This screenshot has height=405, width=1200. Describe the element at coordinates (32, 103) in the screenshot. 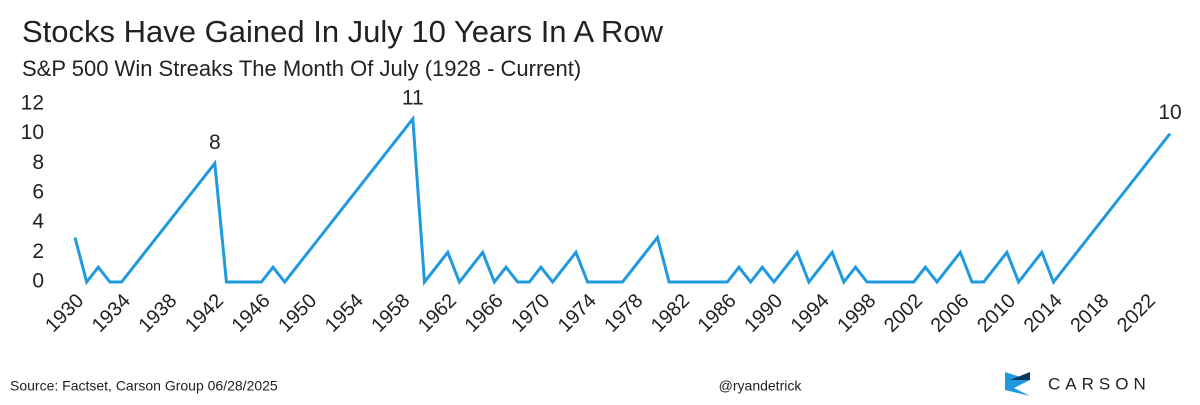

I see `y-tick-label: 12` at that location.